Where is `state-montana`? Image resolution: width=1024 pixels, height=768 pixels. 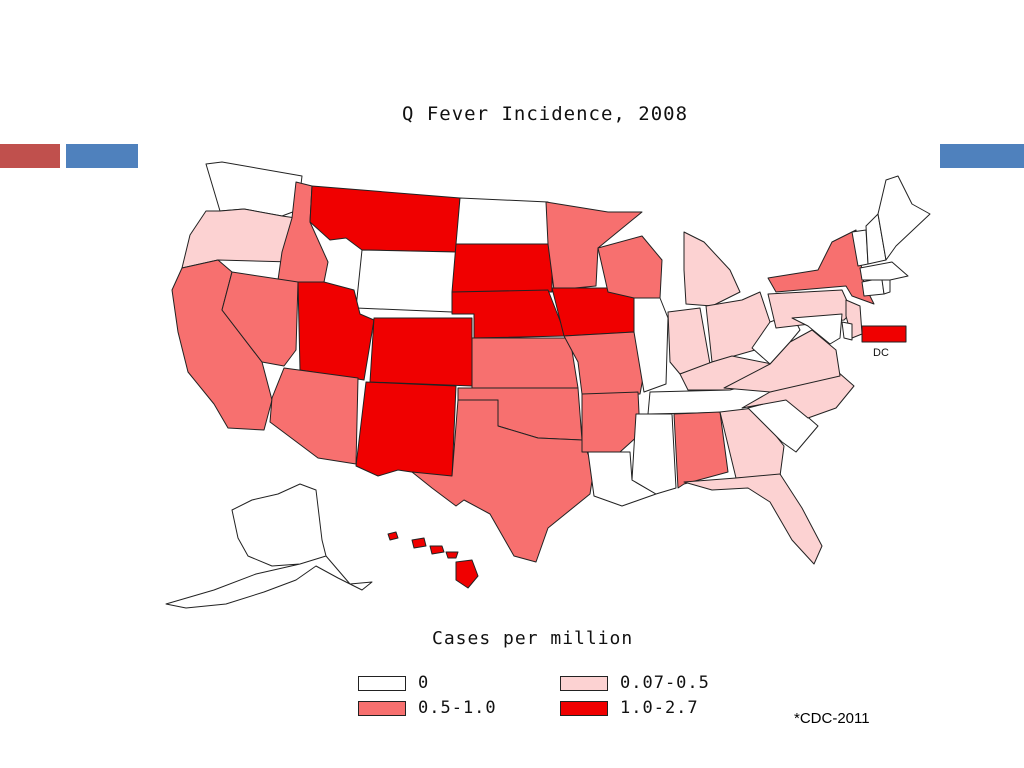
state-montana is located at coordinates (385, 219).